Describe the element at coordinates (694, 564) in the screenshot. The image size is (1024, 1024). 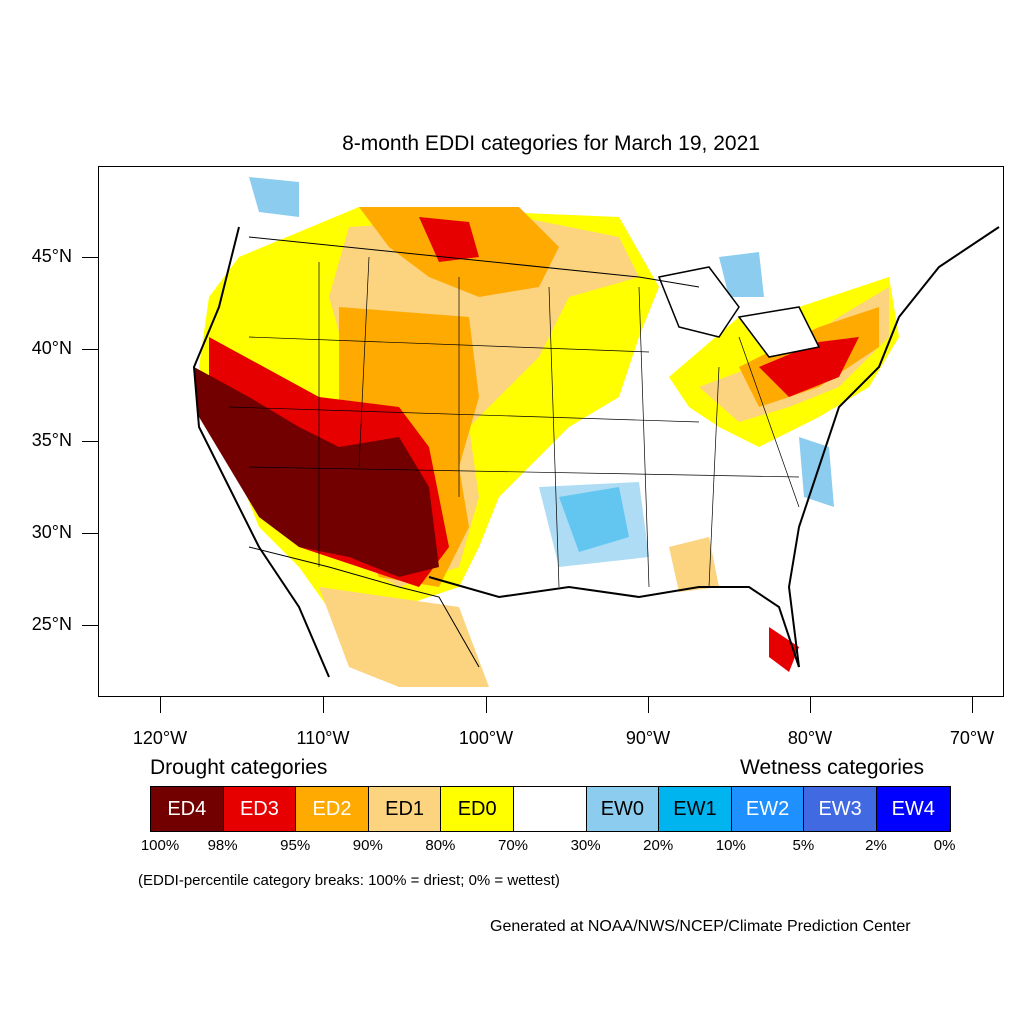
I see `ed1-region-southeast` at that location.